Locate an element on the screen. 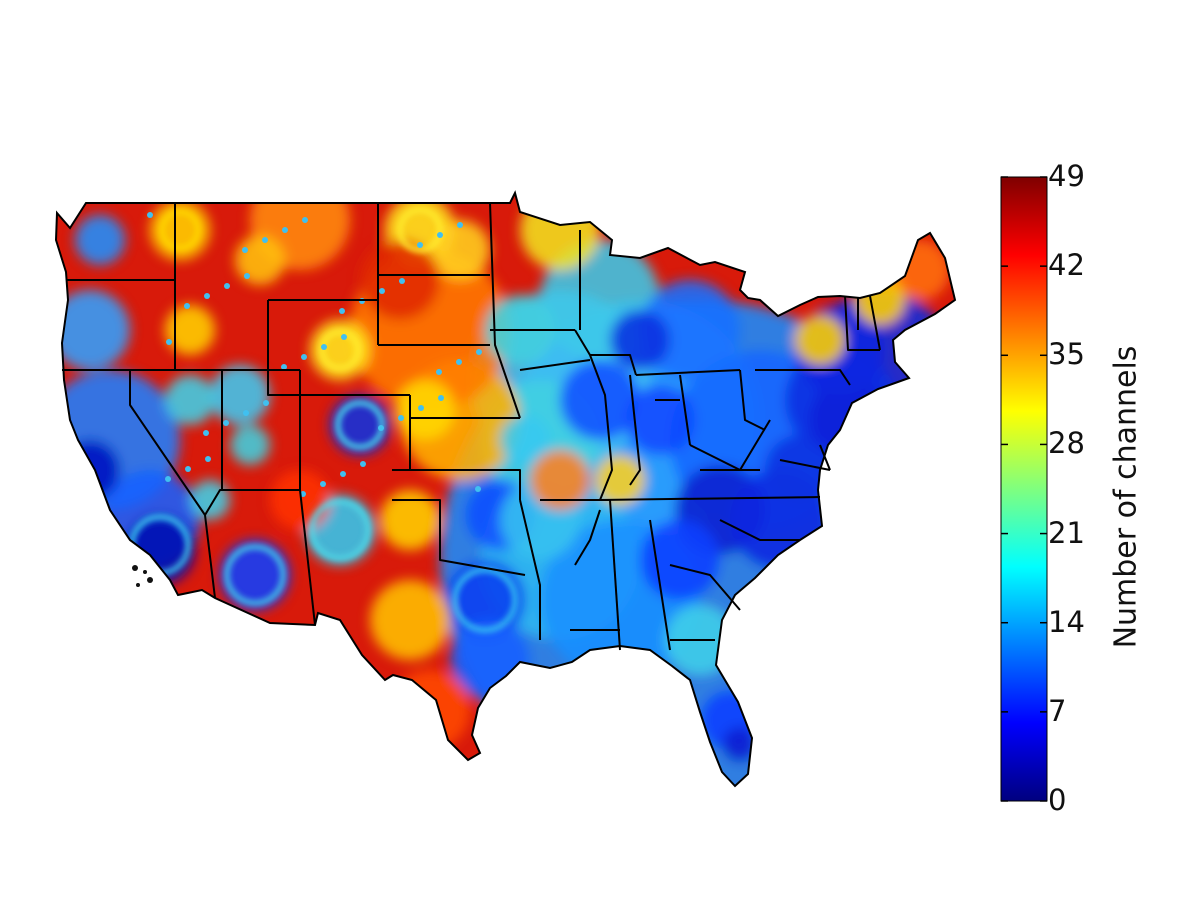 The height and width of the screenshot is (900, 1200). colorbar-tick-label: 7 is located at coordinates (1057, 710).